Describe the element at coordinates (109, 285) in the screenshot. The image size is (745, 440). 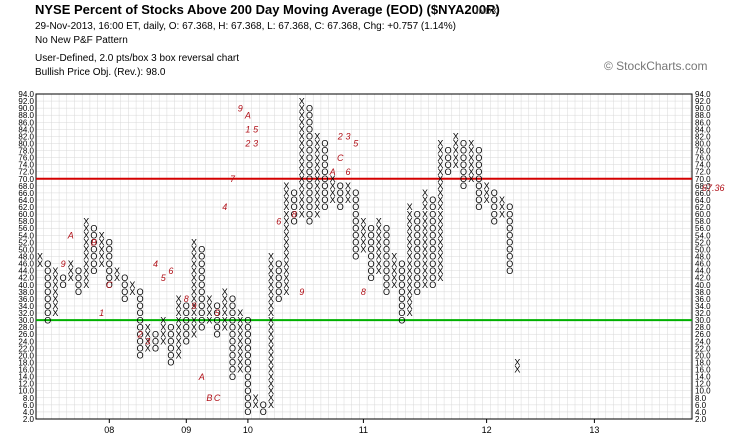
I see `month-marker: C` at that location.